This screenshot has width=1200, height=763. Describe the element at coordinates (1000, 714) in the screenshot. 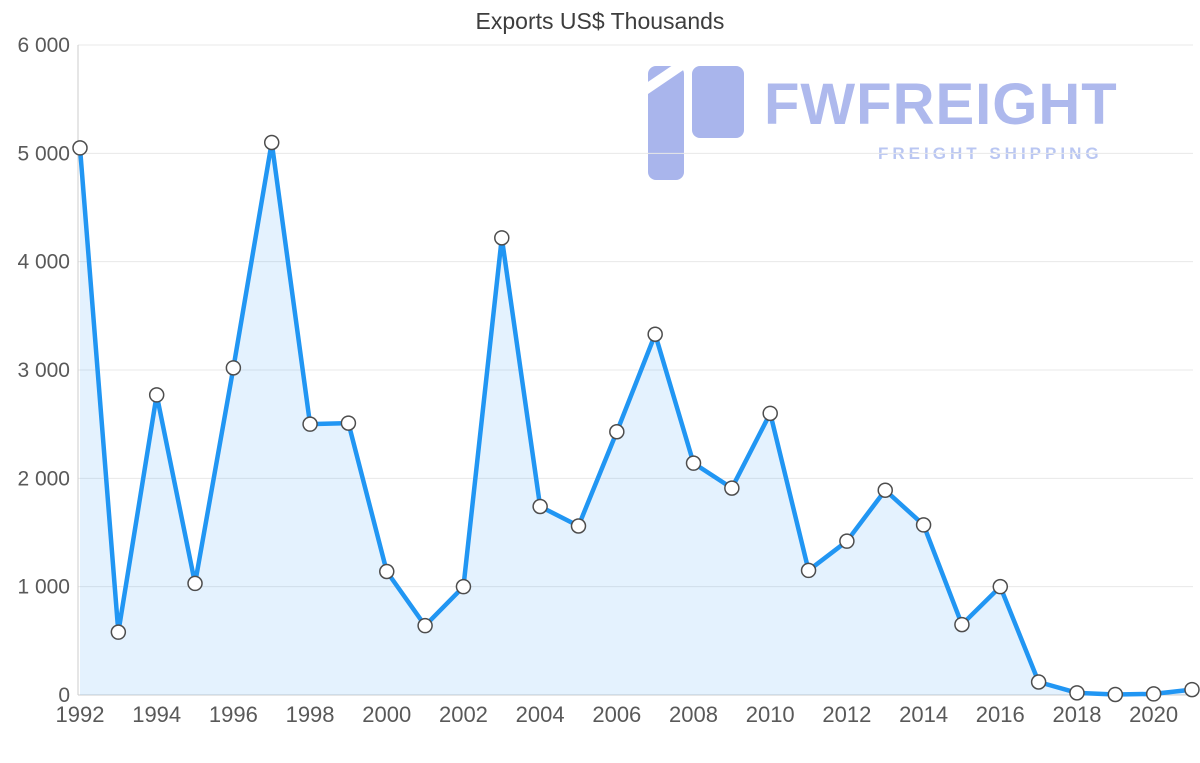

I see `svg-text: 2016` at that location.